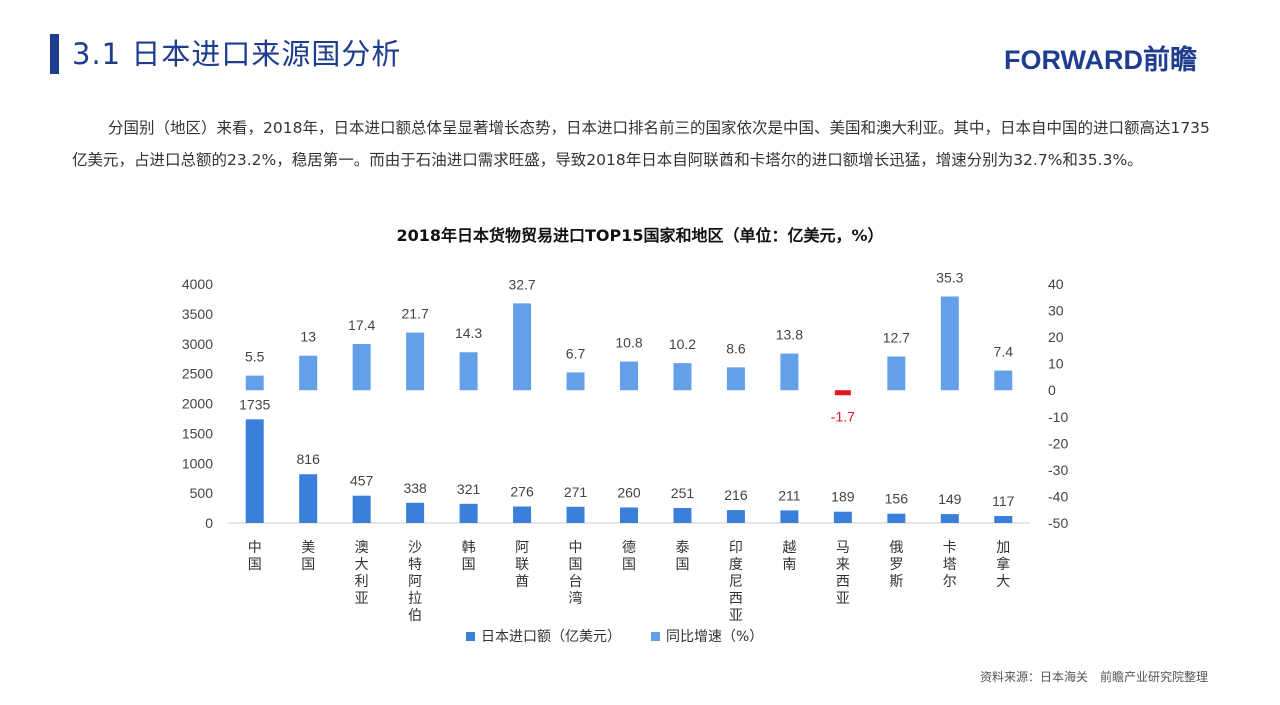 The height and width of the screenshot is (705, 1280). What do you see at coordinates (682, 556) in the screenshot?
I see `x-tick-label: 泰国` at bounding box center [682, 556].